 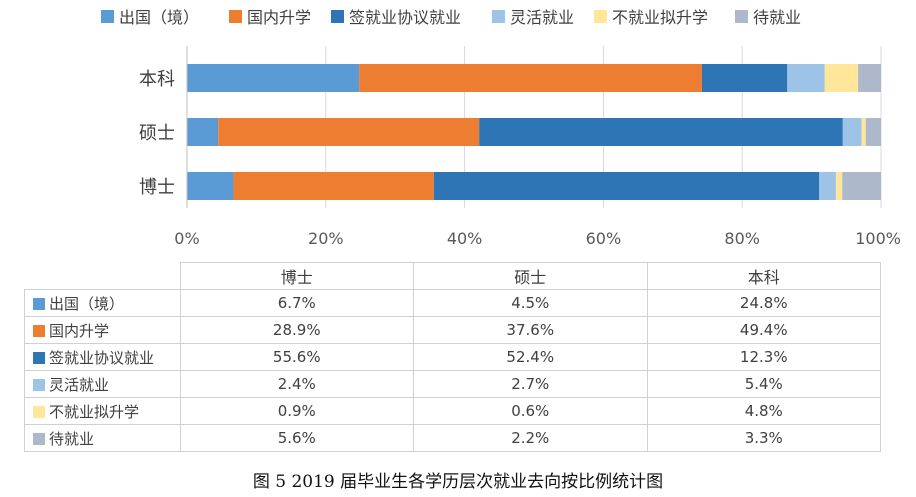 I want to click on table-cell: 49.4%, so click(x=763, y=330).